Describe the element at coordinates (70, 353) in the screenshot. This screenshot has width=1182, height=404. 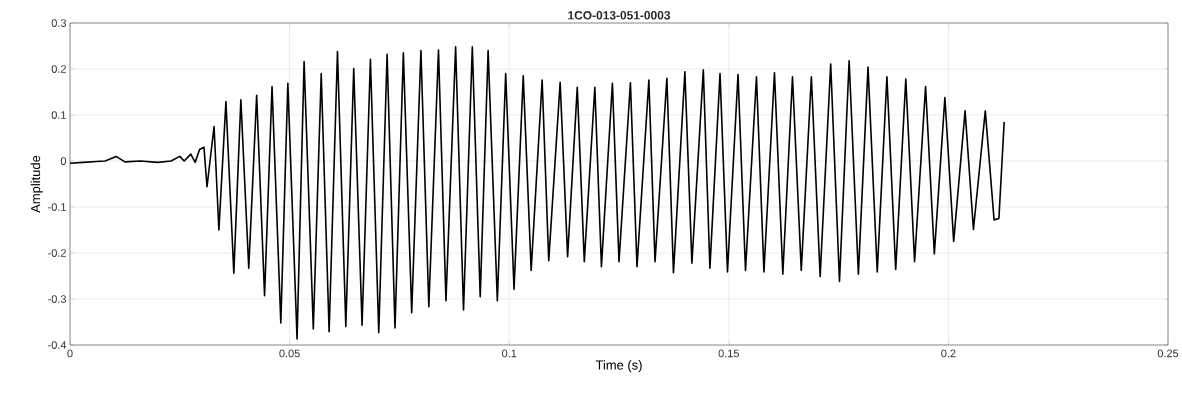
I see `x-tick-label: 0` at that location.